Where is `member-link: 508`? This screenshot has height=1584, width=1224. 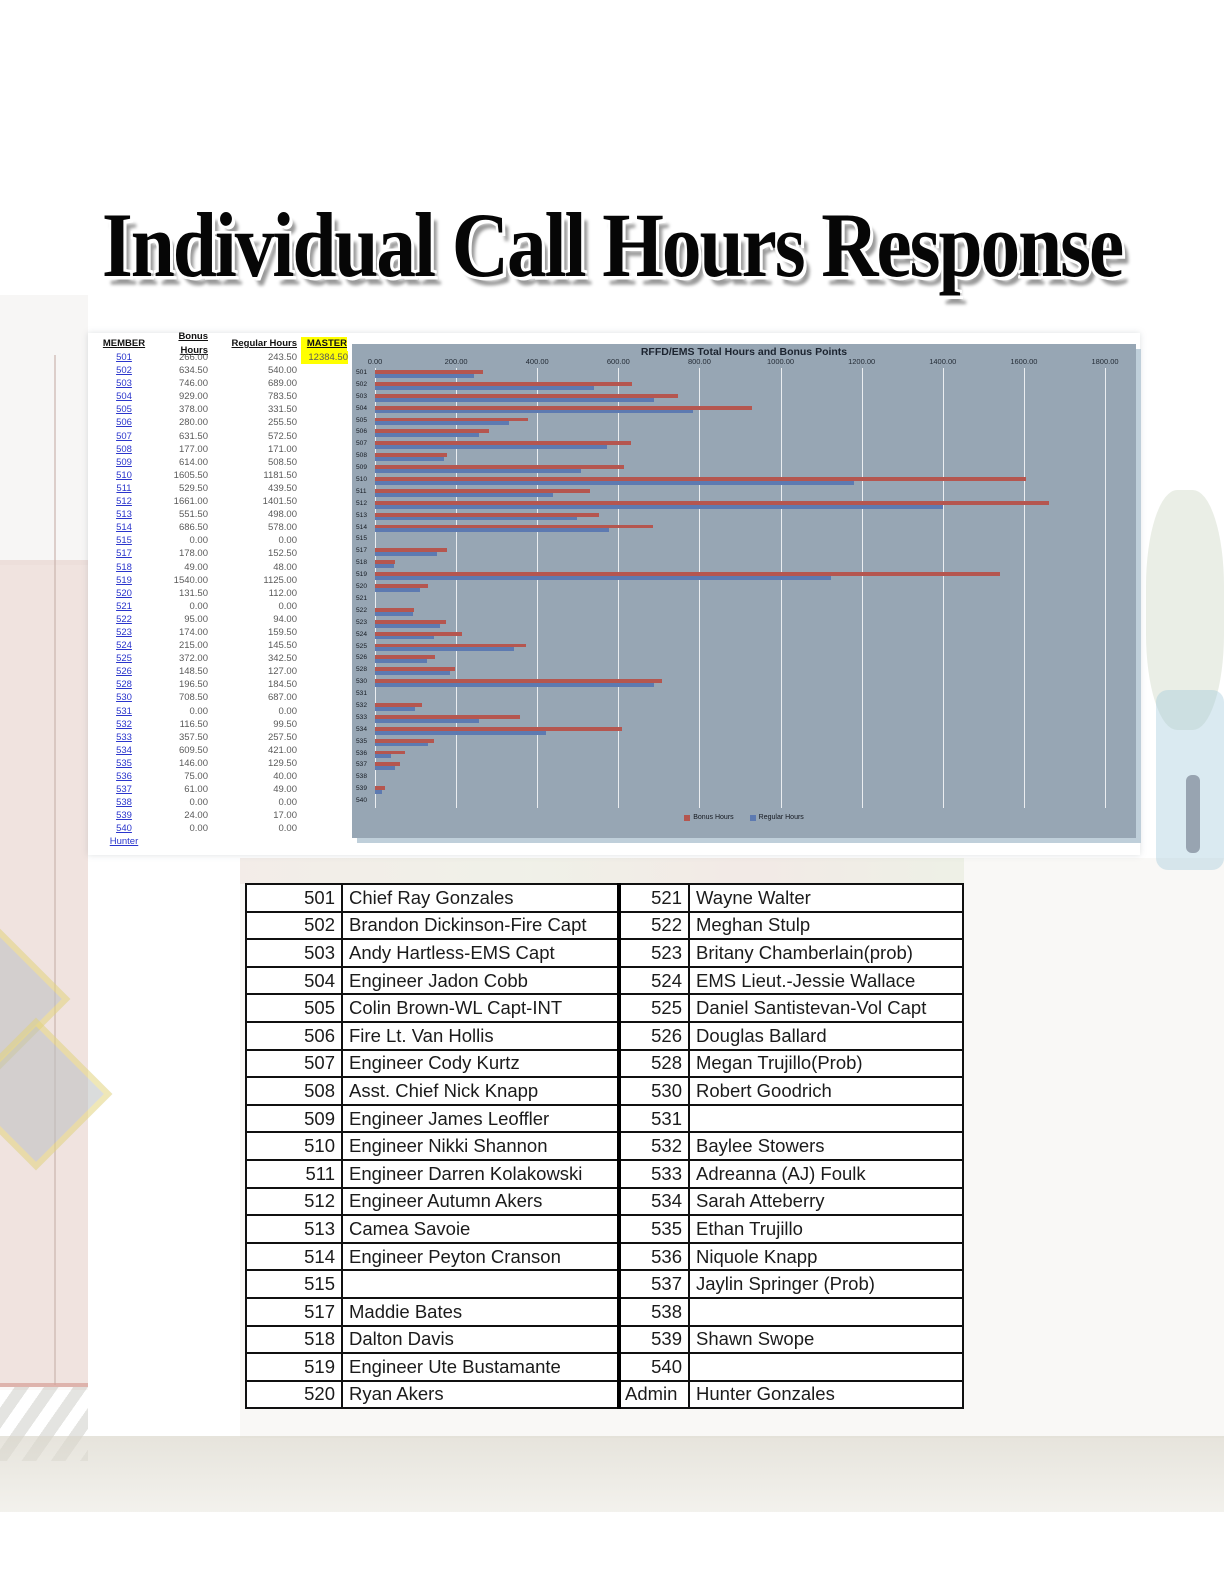
member-link: 508 is located at coordinates (124, 449).